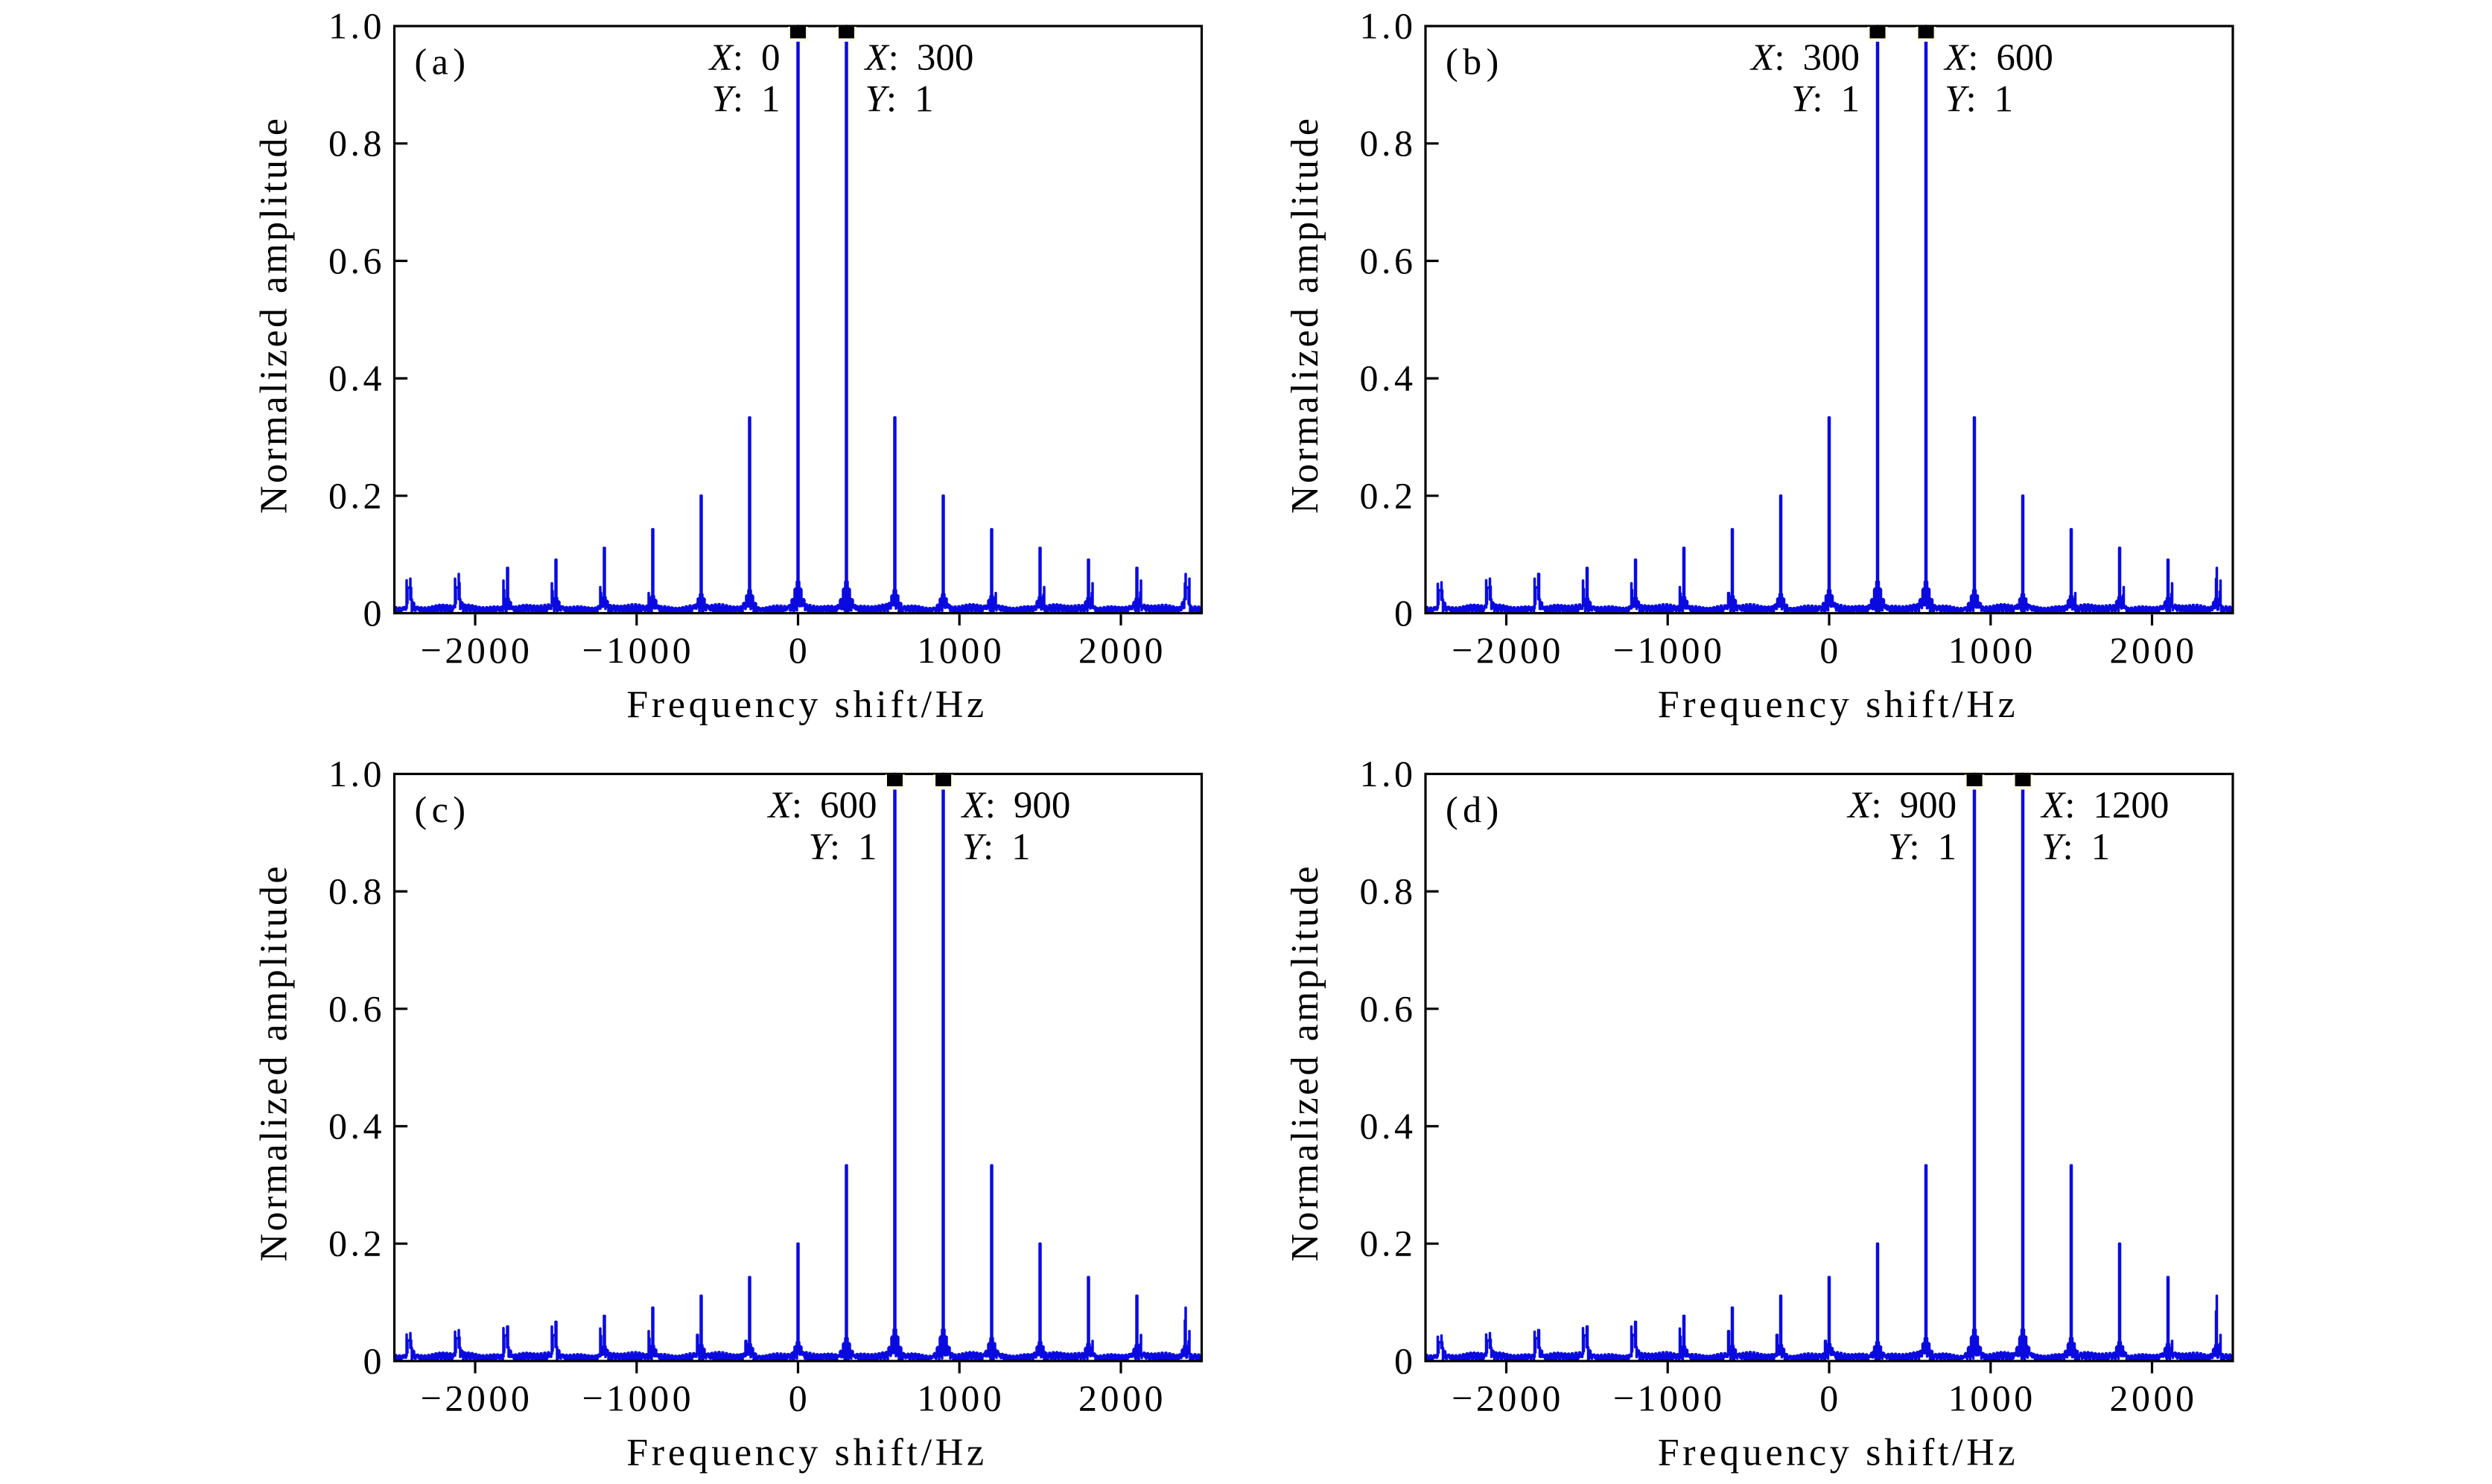  Describe the element at coordinates (2104, 806) in the screenshot. I see `svg-text:X:1200: X: 1200` at that location.